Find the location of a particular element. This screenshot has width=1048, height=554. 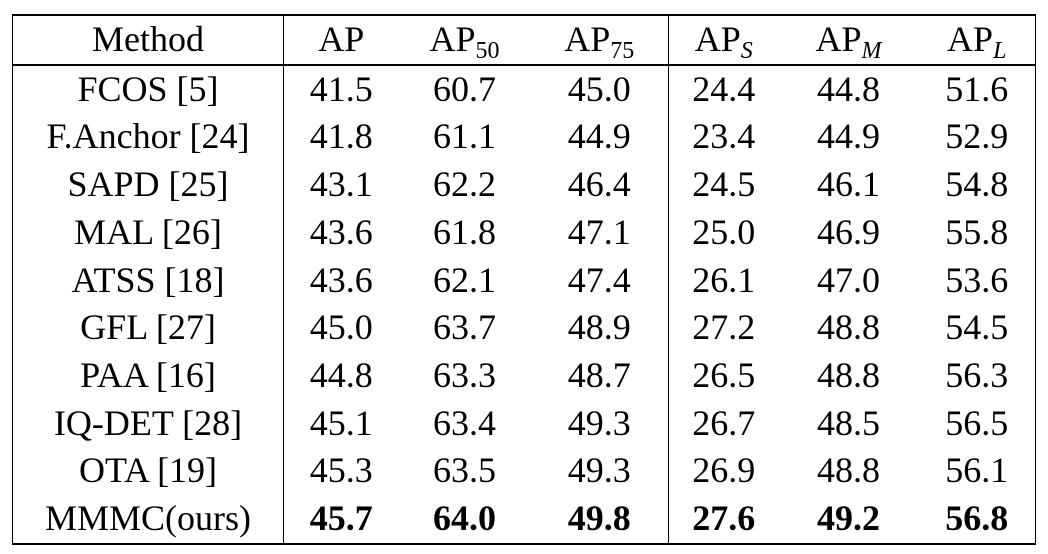

header-cell: AP50 is located at coordinates (464, 40).